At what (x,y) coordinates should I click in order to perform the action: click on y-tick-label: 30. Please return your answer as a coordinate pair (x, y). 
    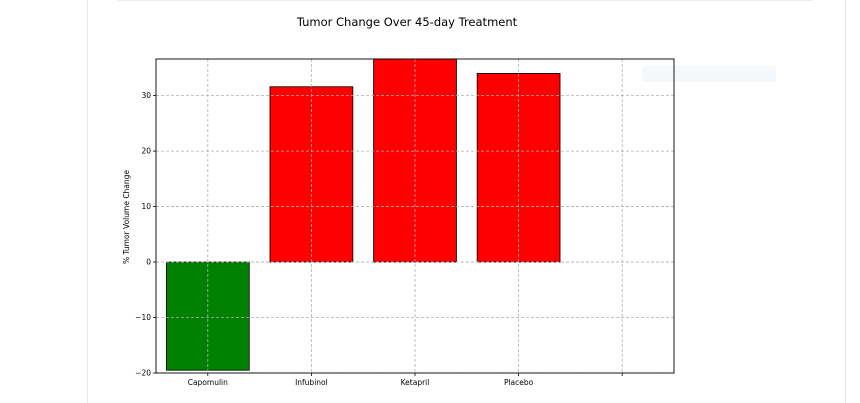
    Looking at the image, I should click on (146, 95).